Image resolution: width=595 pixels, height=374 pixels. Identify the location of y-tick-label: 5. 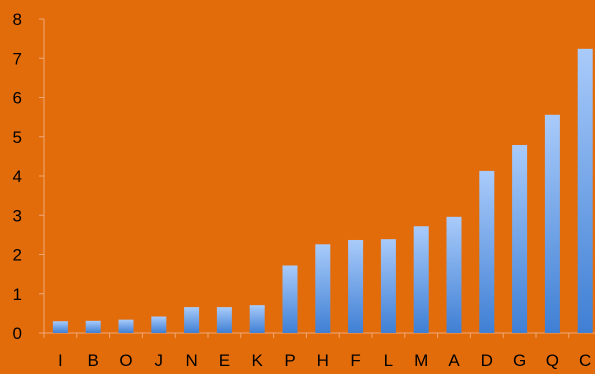
(17, 137).